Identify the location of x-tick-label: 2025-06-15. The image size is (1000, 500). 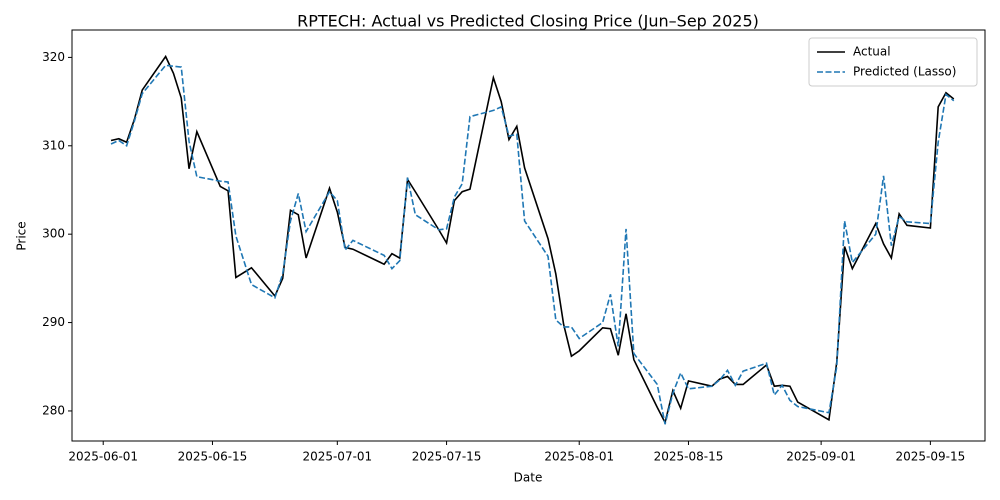
(213, 457).